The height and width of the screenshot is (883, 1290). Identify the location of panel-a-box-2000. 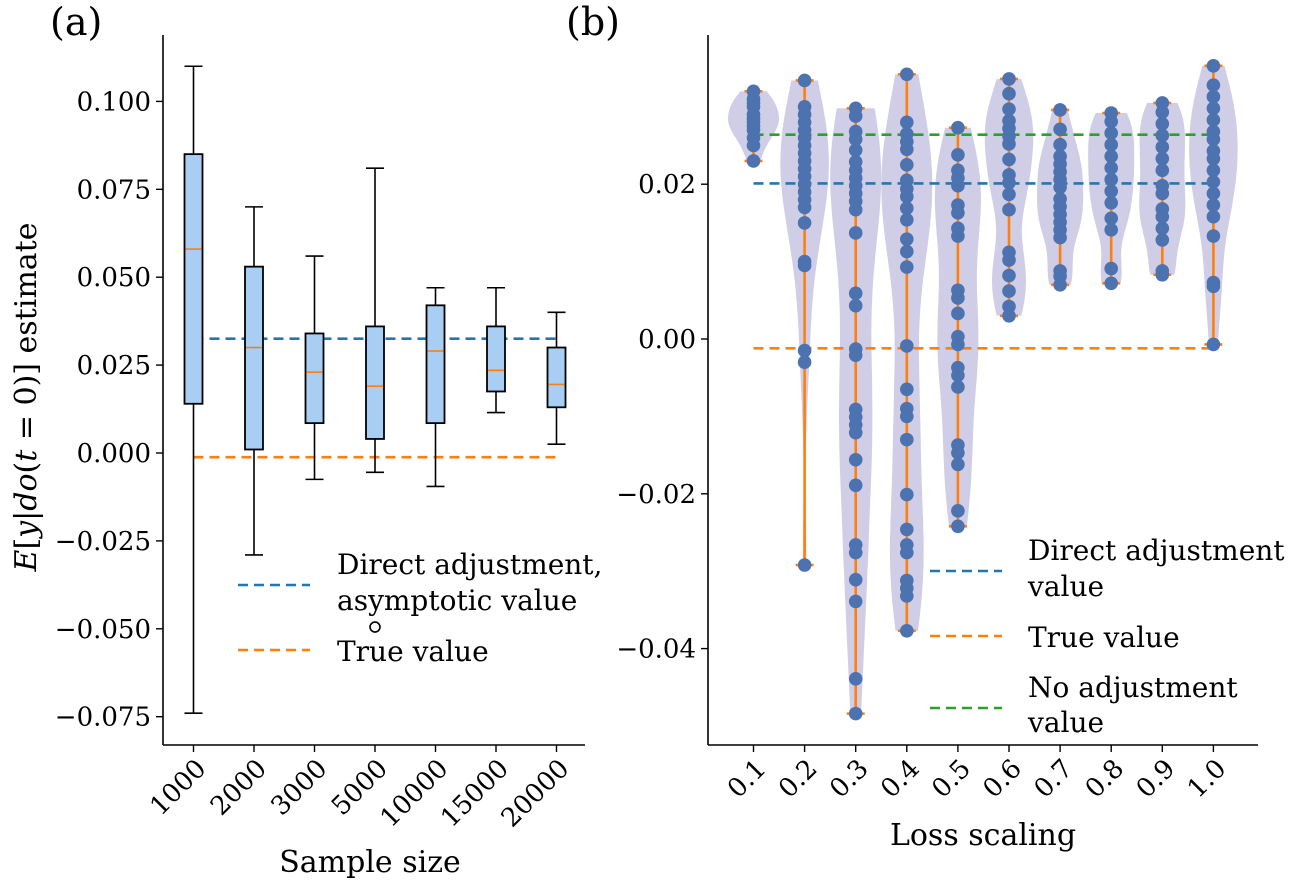
(254, 381).